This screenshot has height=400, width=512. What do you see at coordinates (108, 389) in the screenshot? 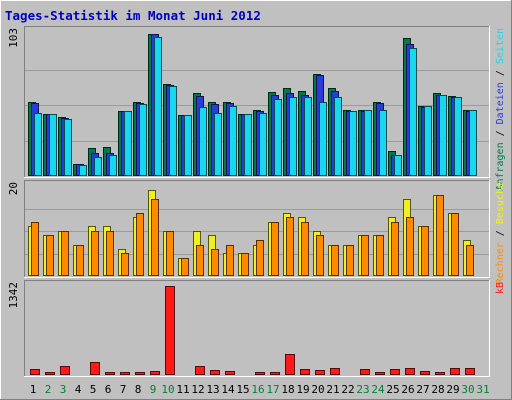
I see `day-label: 6` at bounding box center [108, 389].